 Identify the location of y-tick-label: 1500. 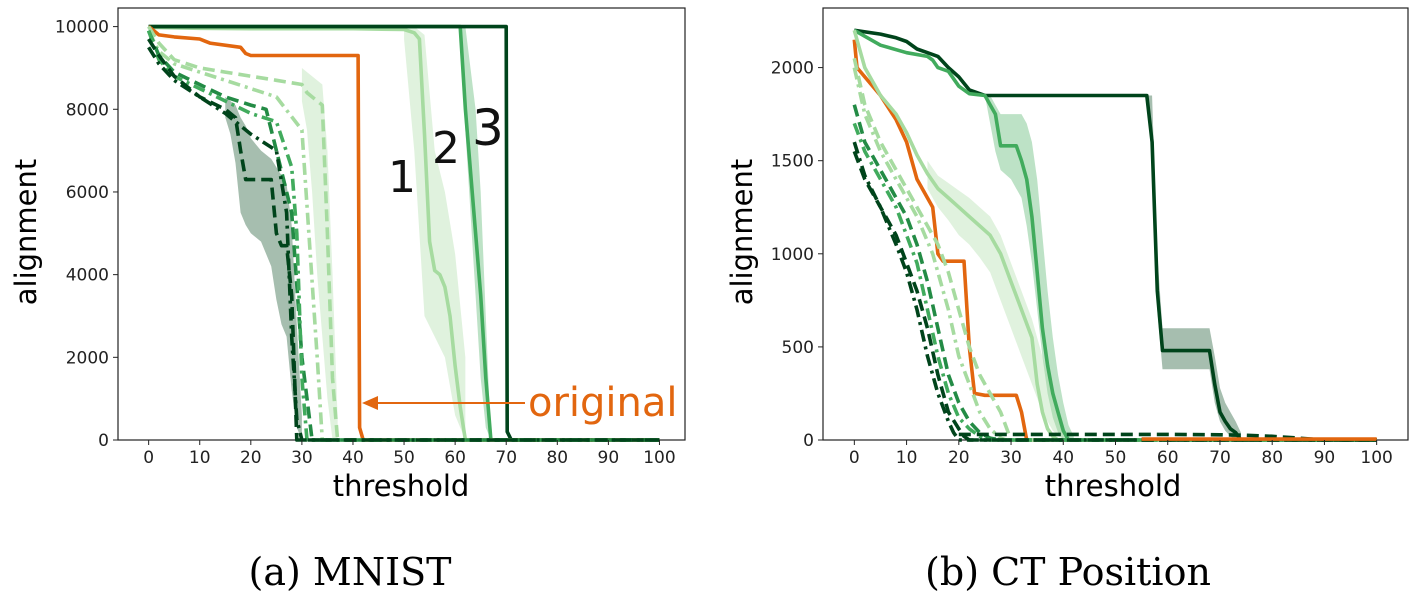
(792, 162).